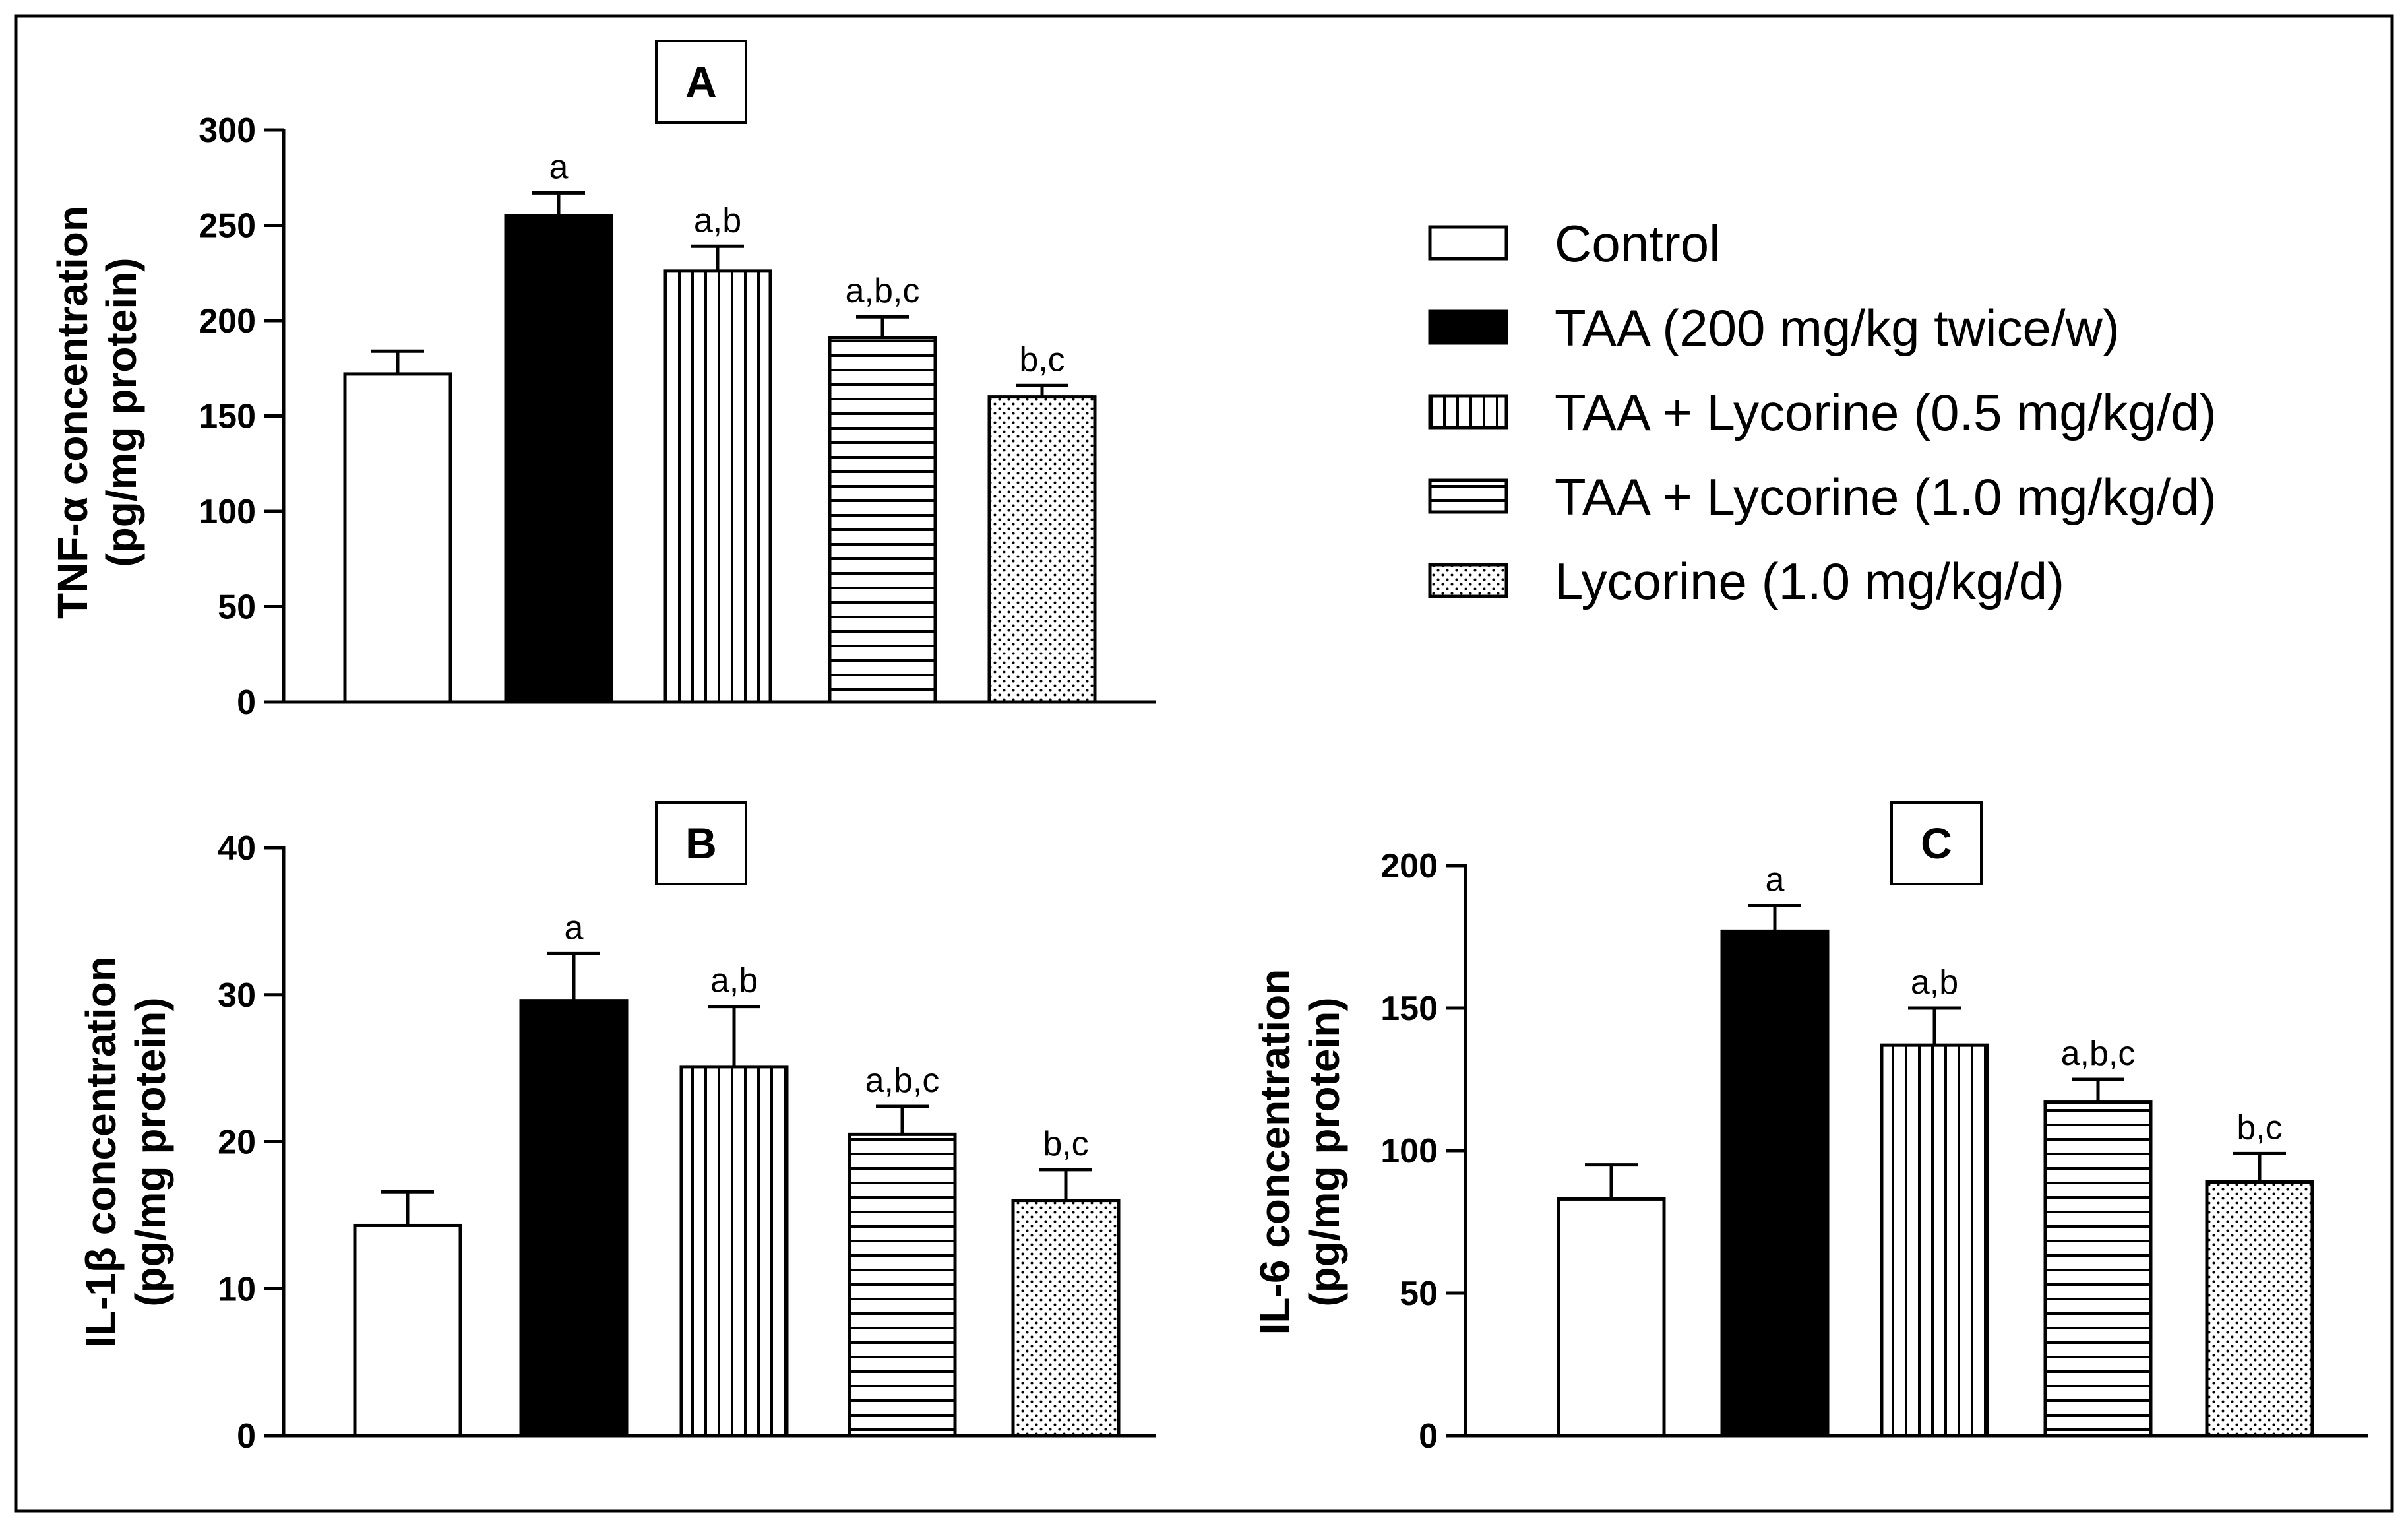 This screenshot has height=1528, width=2408. I want to click on legend-label-taa-lycorine-0-5: TAA + Lycorine (0.5 mg/kg/d), so click(1886, 412).